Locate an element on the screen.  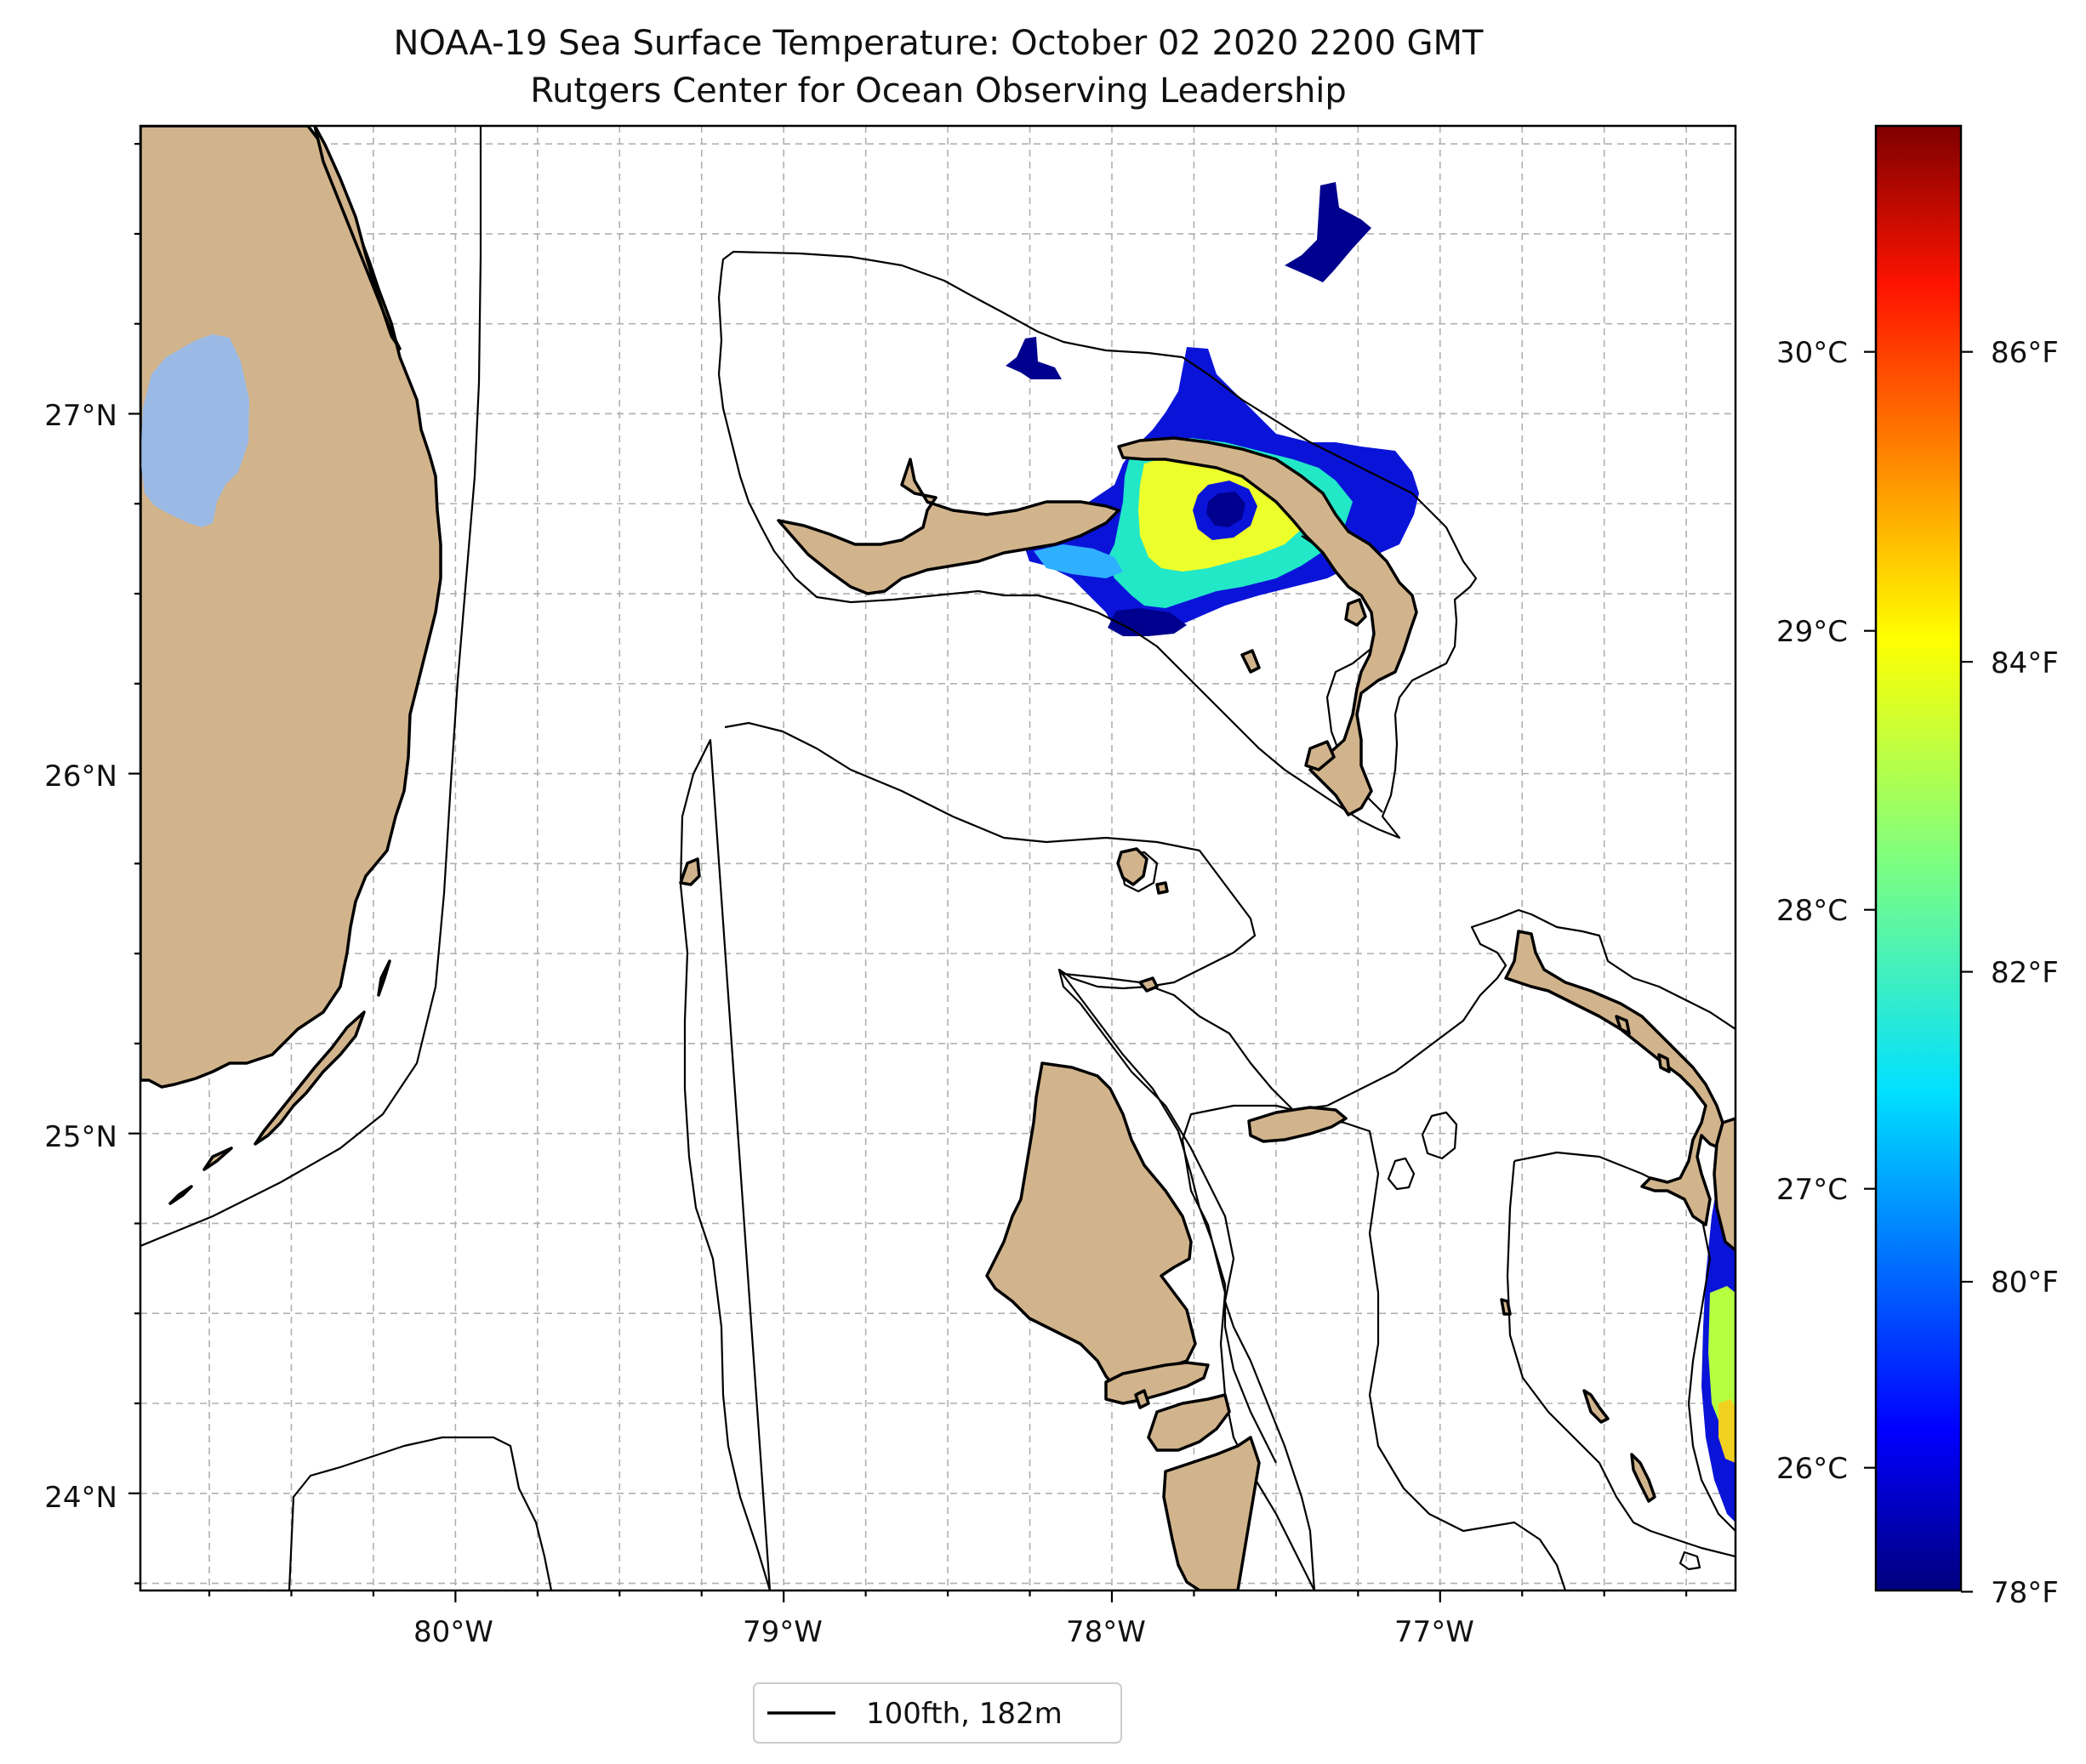
colorbar-gradient is located at coordinates (1918, 858).